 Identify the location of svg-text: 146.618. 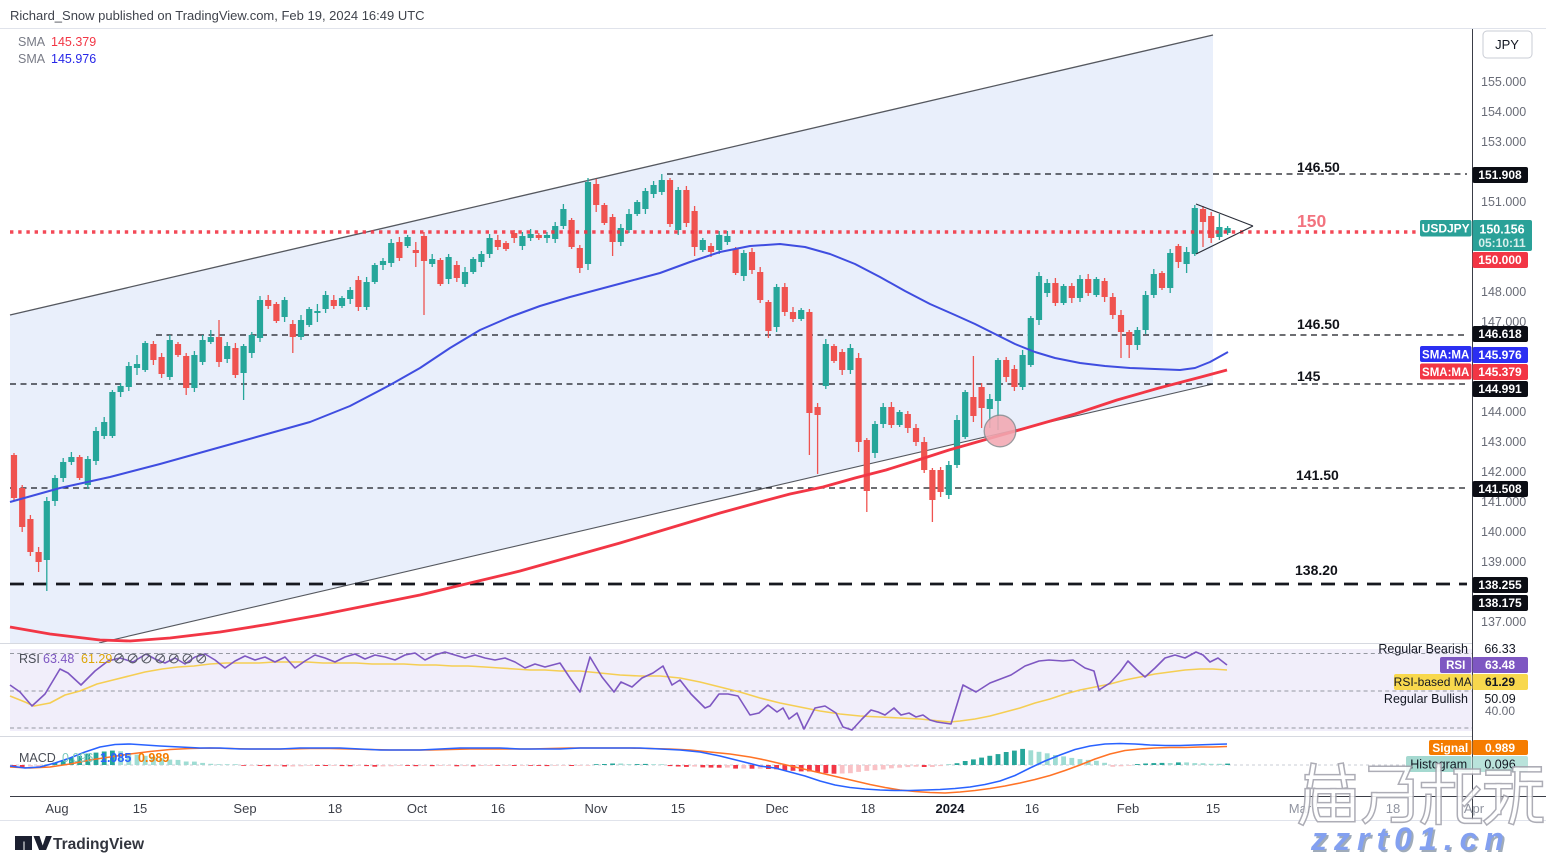
(1500, 334).